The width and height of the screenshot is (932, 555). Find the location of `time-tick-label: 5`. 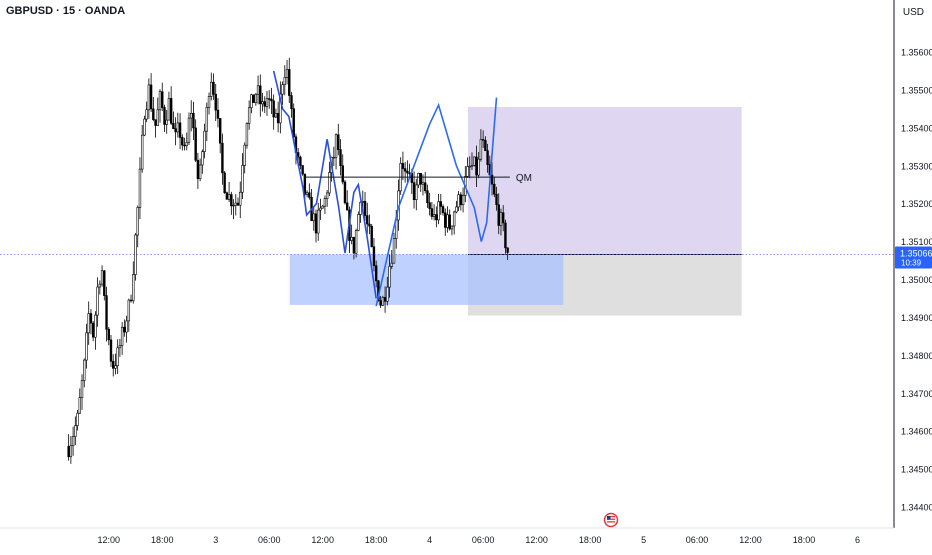

time-tick-label: 5 is located at coordinates (643, 540).